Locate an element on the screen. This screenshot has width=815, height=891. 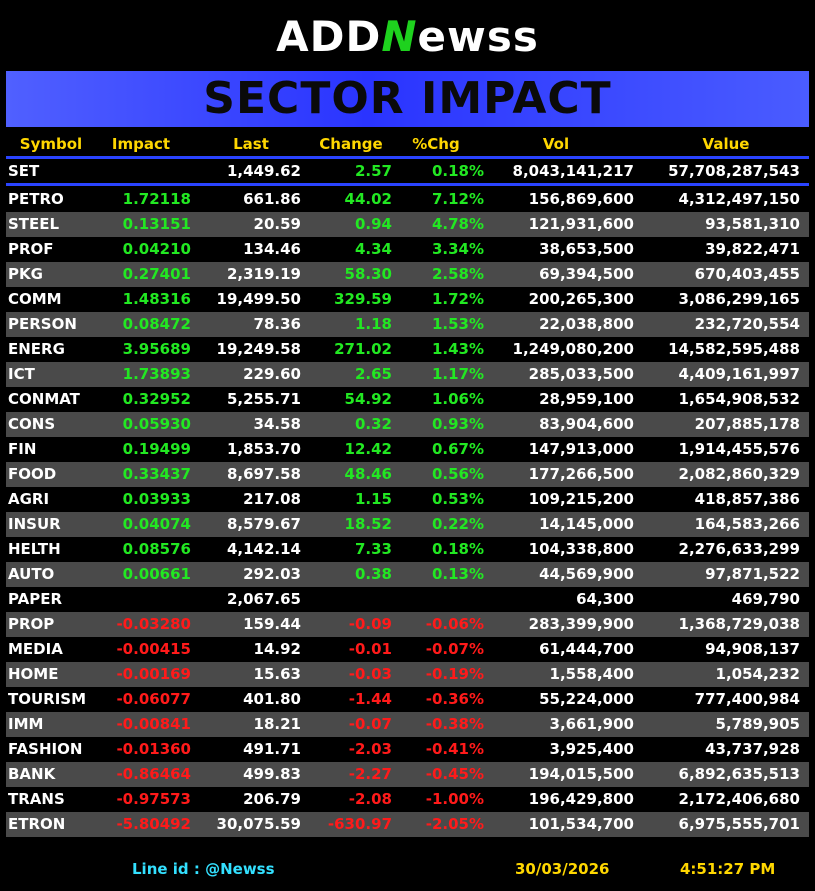
row-value: 39,822,471 is located at coordinates (752, 249).